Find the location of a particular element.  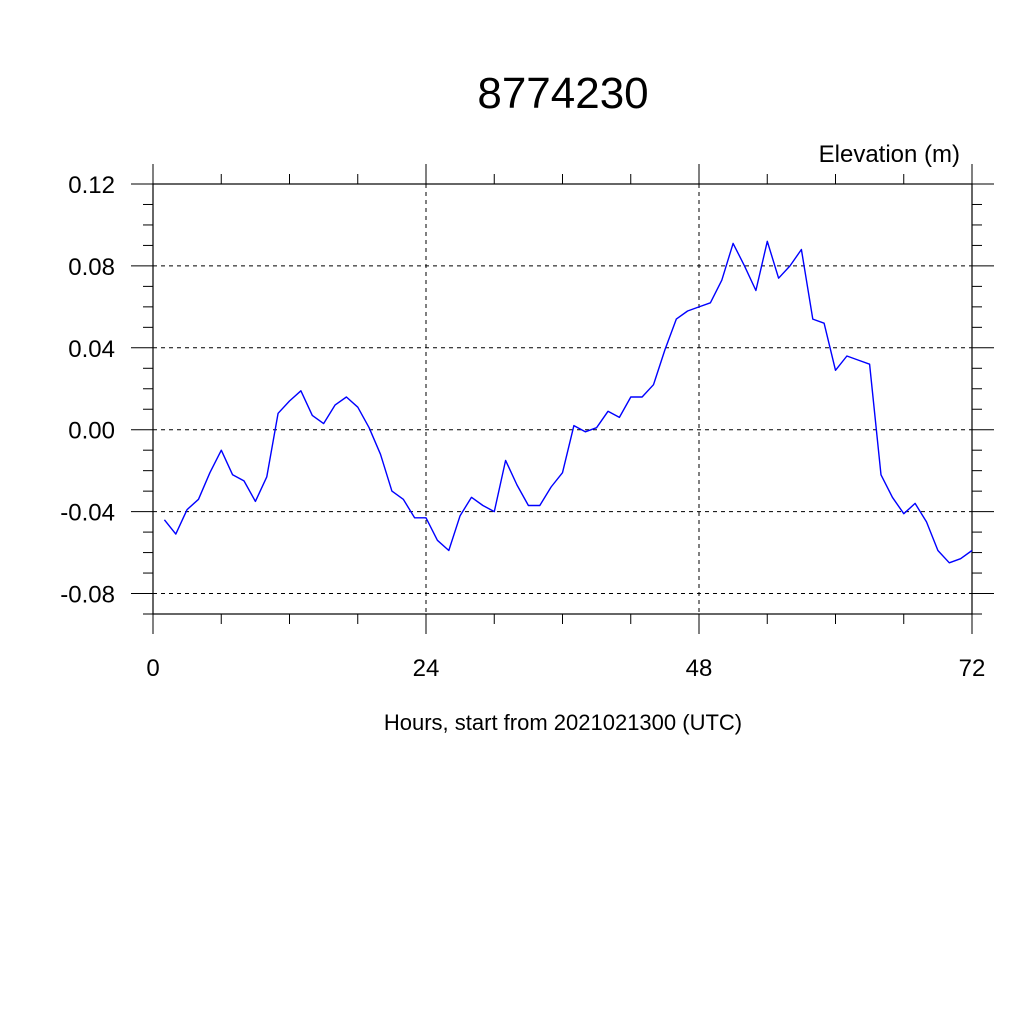

y-tick-label: 0.12 is located at coordinates (91, 185).